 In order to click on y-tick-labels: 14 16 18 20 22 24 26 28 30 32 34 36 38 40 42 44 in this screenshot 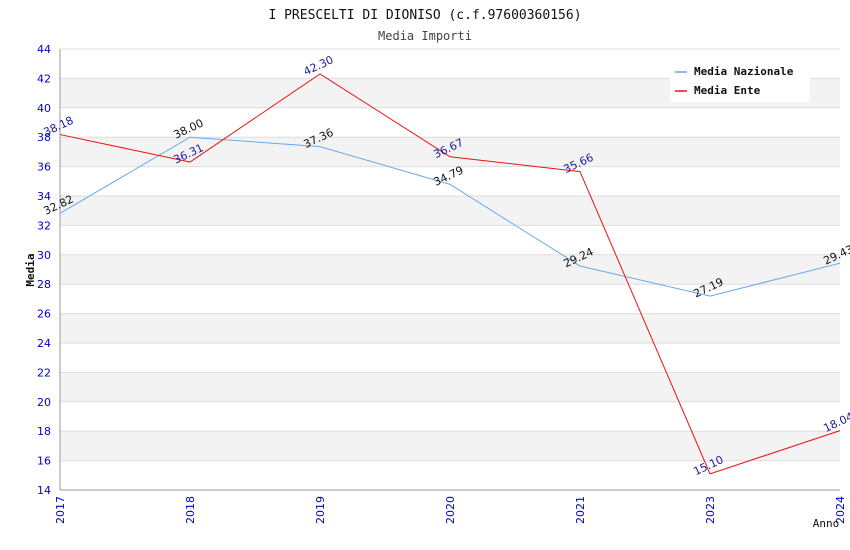, I will do `click(44, 270)`.